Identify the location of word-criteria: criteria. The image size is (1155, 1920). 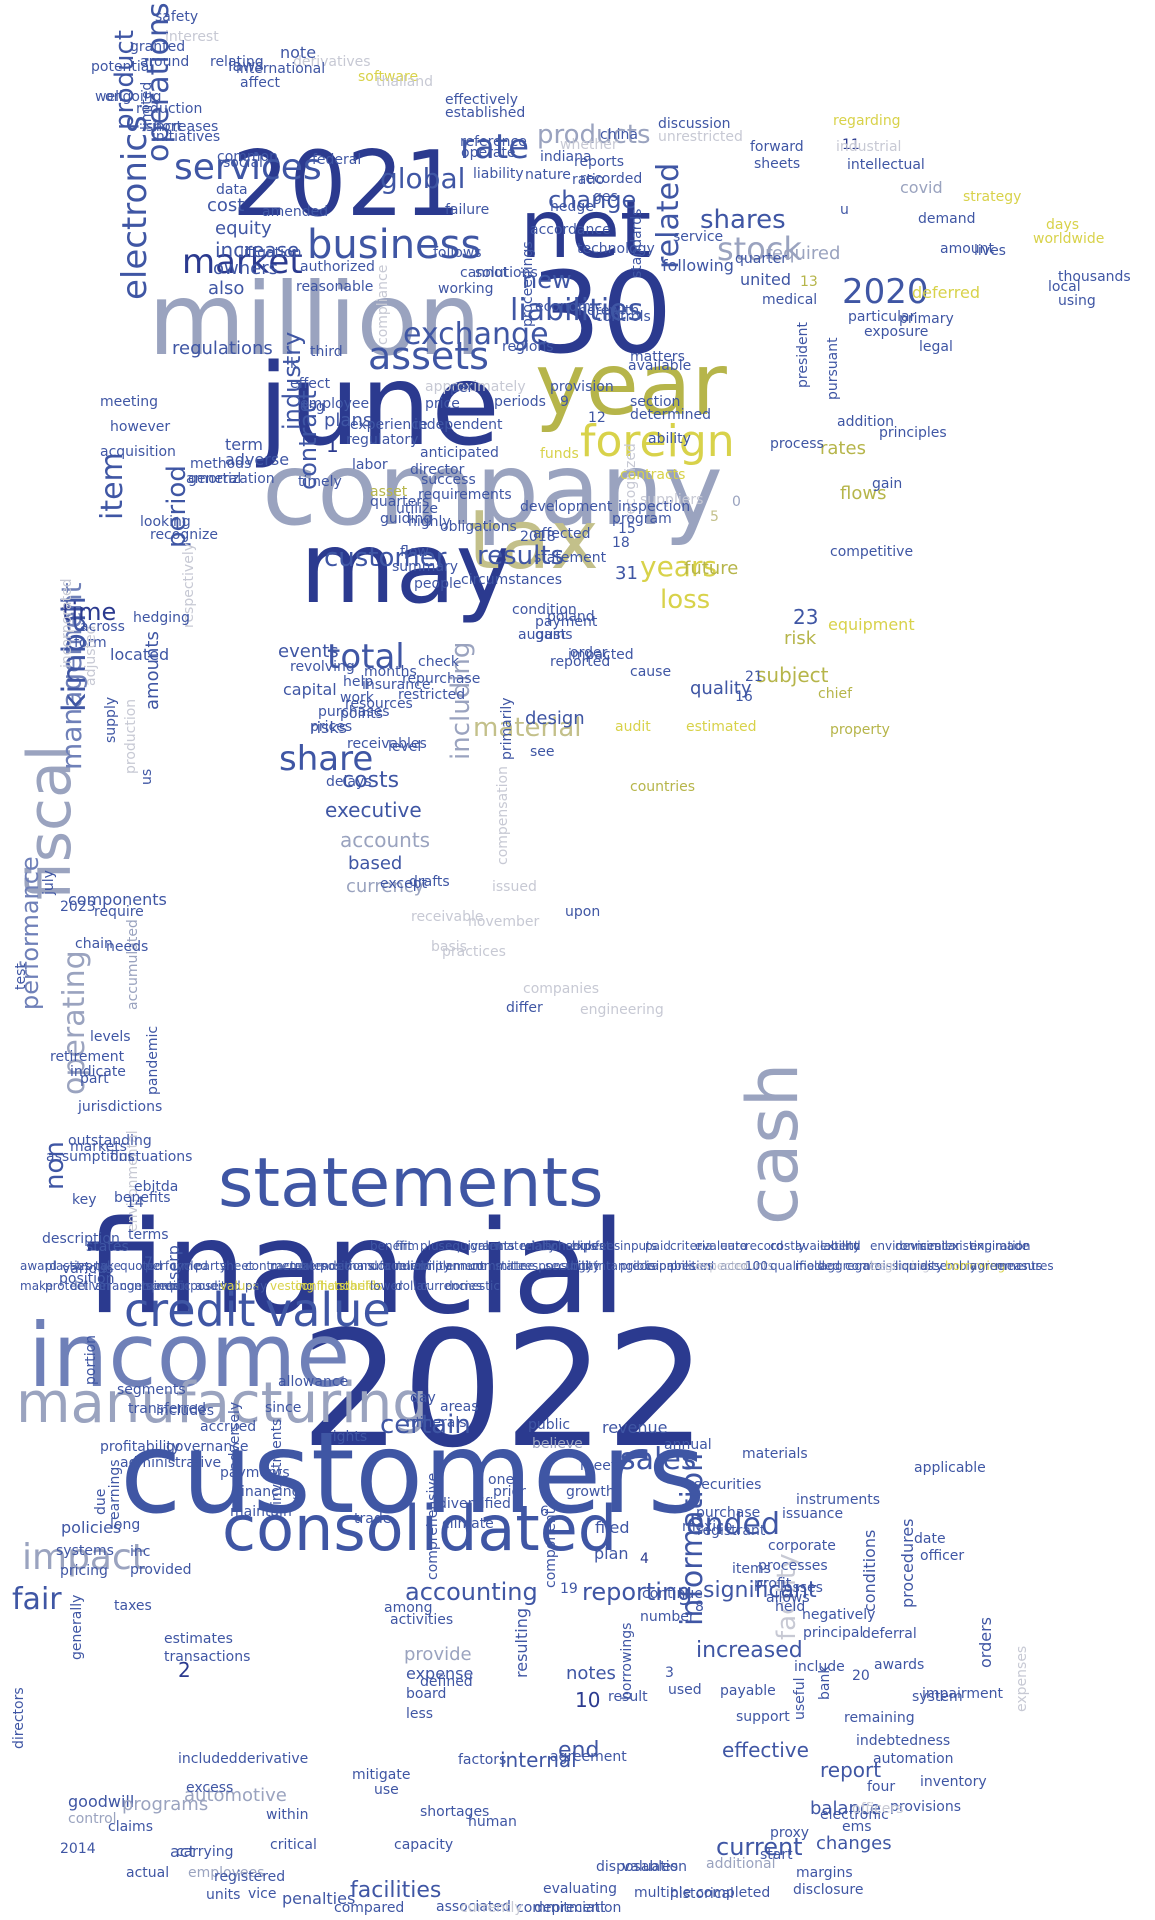
(691, 1246).